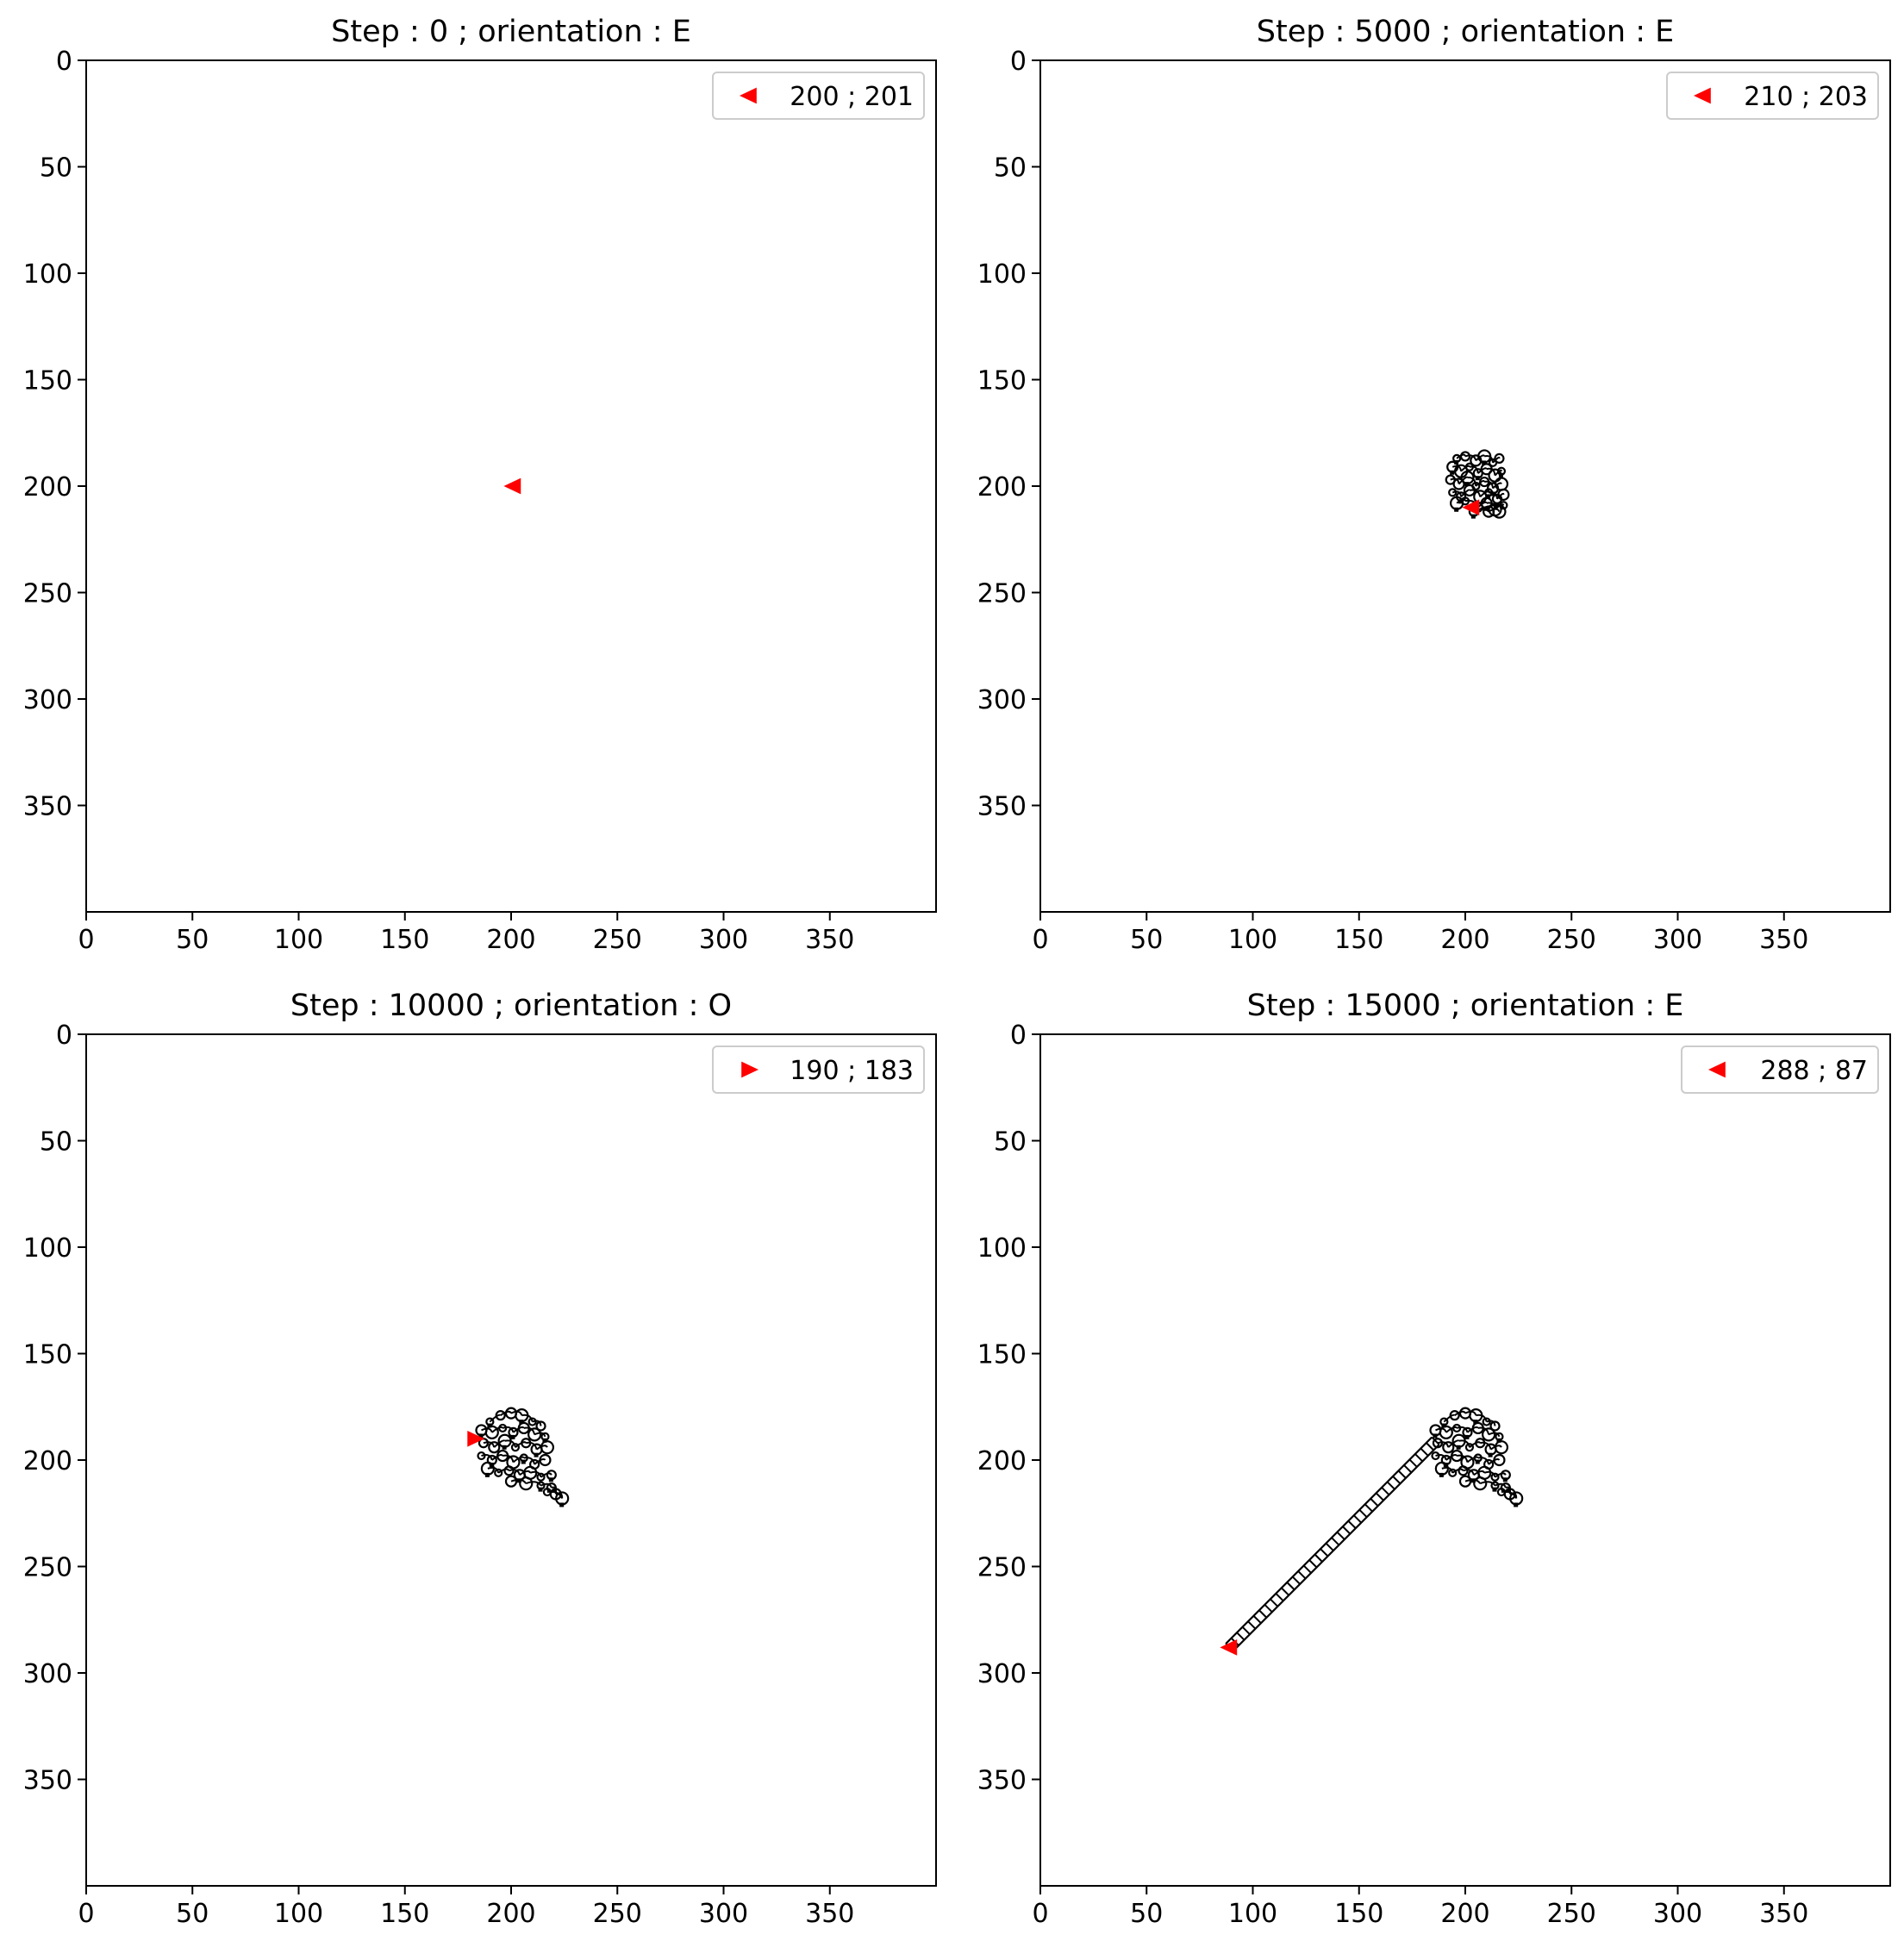 Image resolution: width=1904 pixels, height=1941 pixels. Describe the element at coordinates (1780, 1069) in the screenshot. I see `legend-box` at that location.